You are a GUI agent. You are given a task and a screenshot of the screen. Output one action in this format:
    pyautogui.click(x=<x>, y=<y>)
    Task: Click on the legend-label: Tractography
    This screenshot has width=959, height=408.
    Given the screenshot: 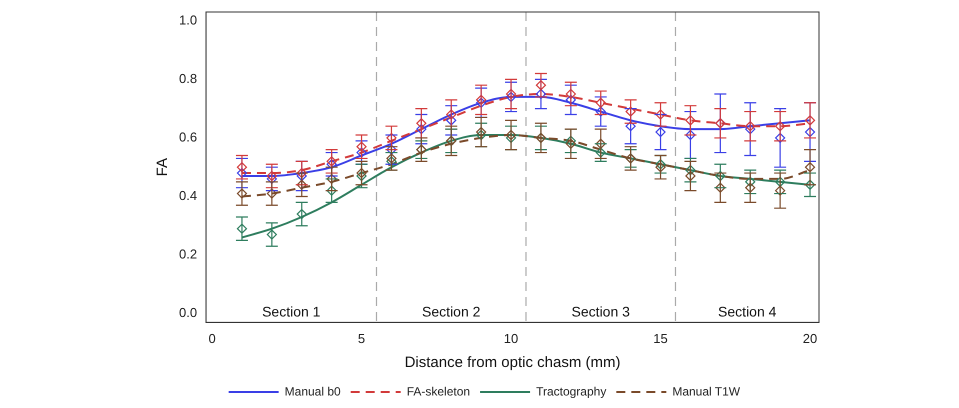 What is the action you would take?
    pyautogui.click(x=571, y=391)
    